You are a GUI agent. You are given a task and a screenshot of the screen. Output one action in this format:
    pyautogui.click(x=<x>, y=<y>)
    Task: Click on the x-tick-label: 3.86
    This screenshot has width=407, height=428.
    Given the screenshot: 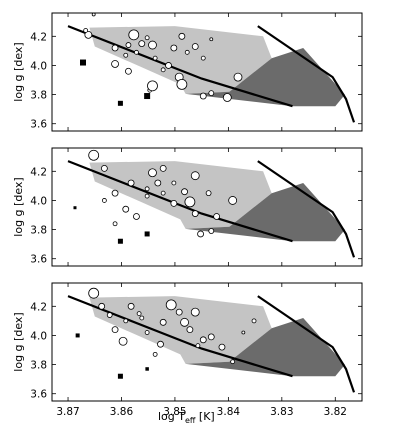 What is the action you would take?
    pyautogui.click(x=122, y=412)
    